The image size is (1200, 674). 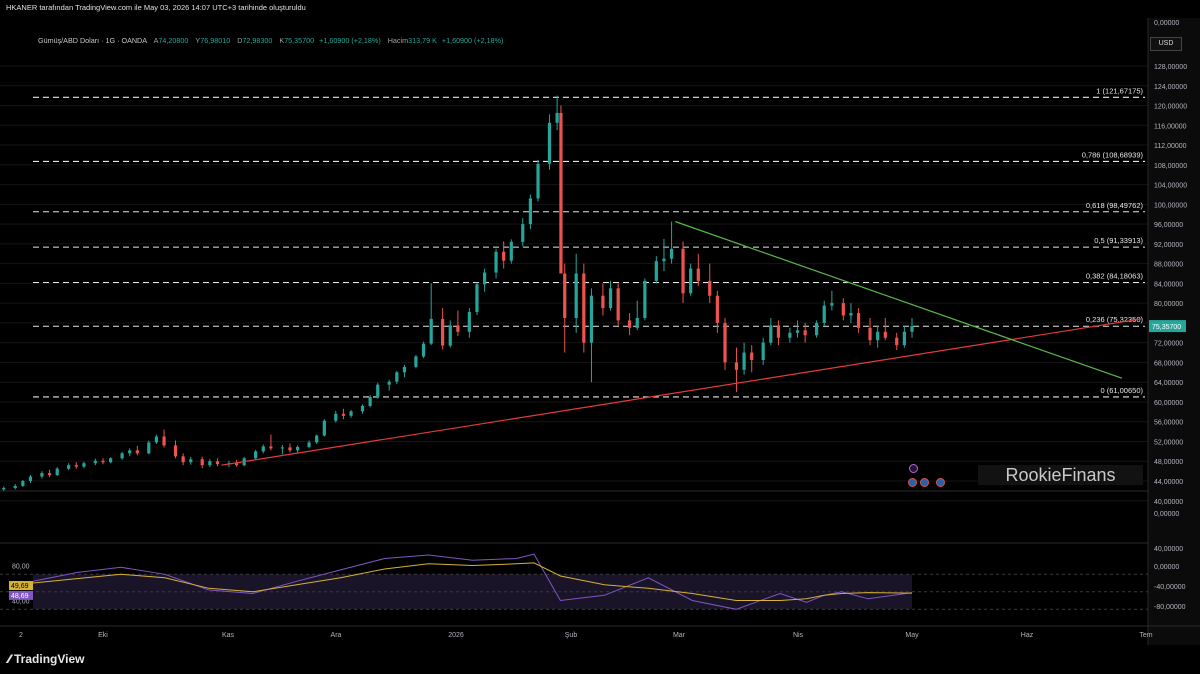 What do you see at coordinates (1168, 304) in the screenshot?
I see `price-tick-label: 80,00000` at bounding box center [1168, 304].